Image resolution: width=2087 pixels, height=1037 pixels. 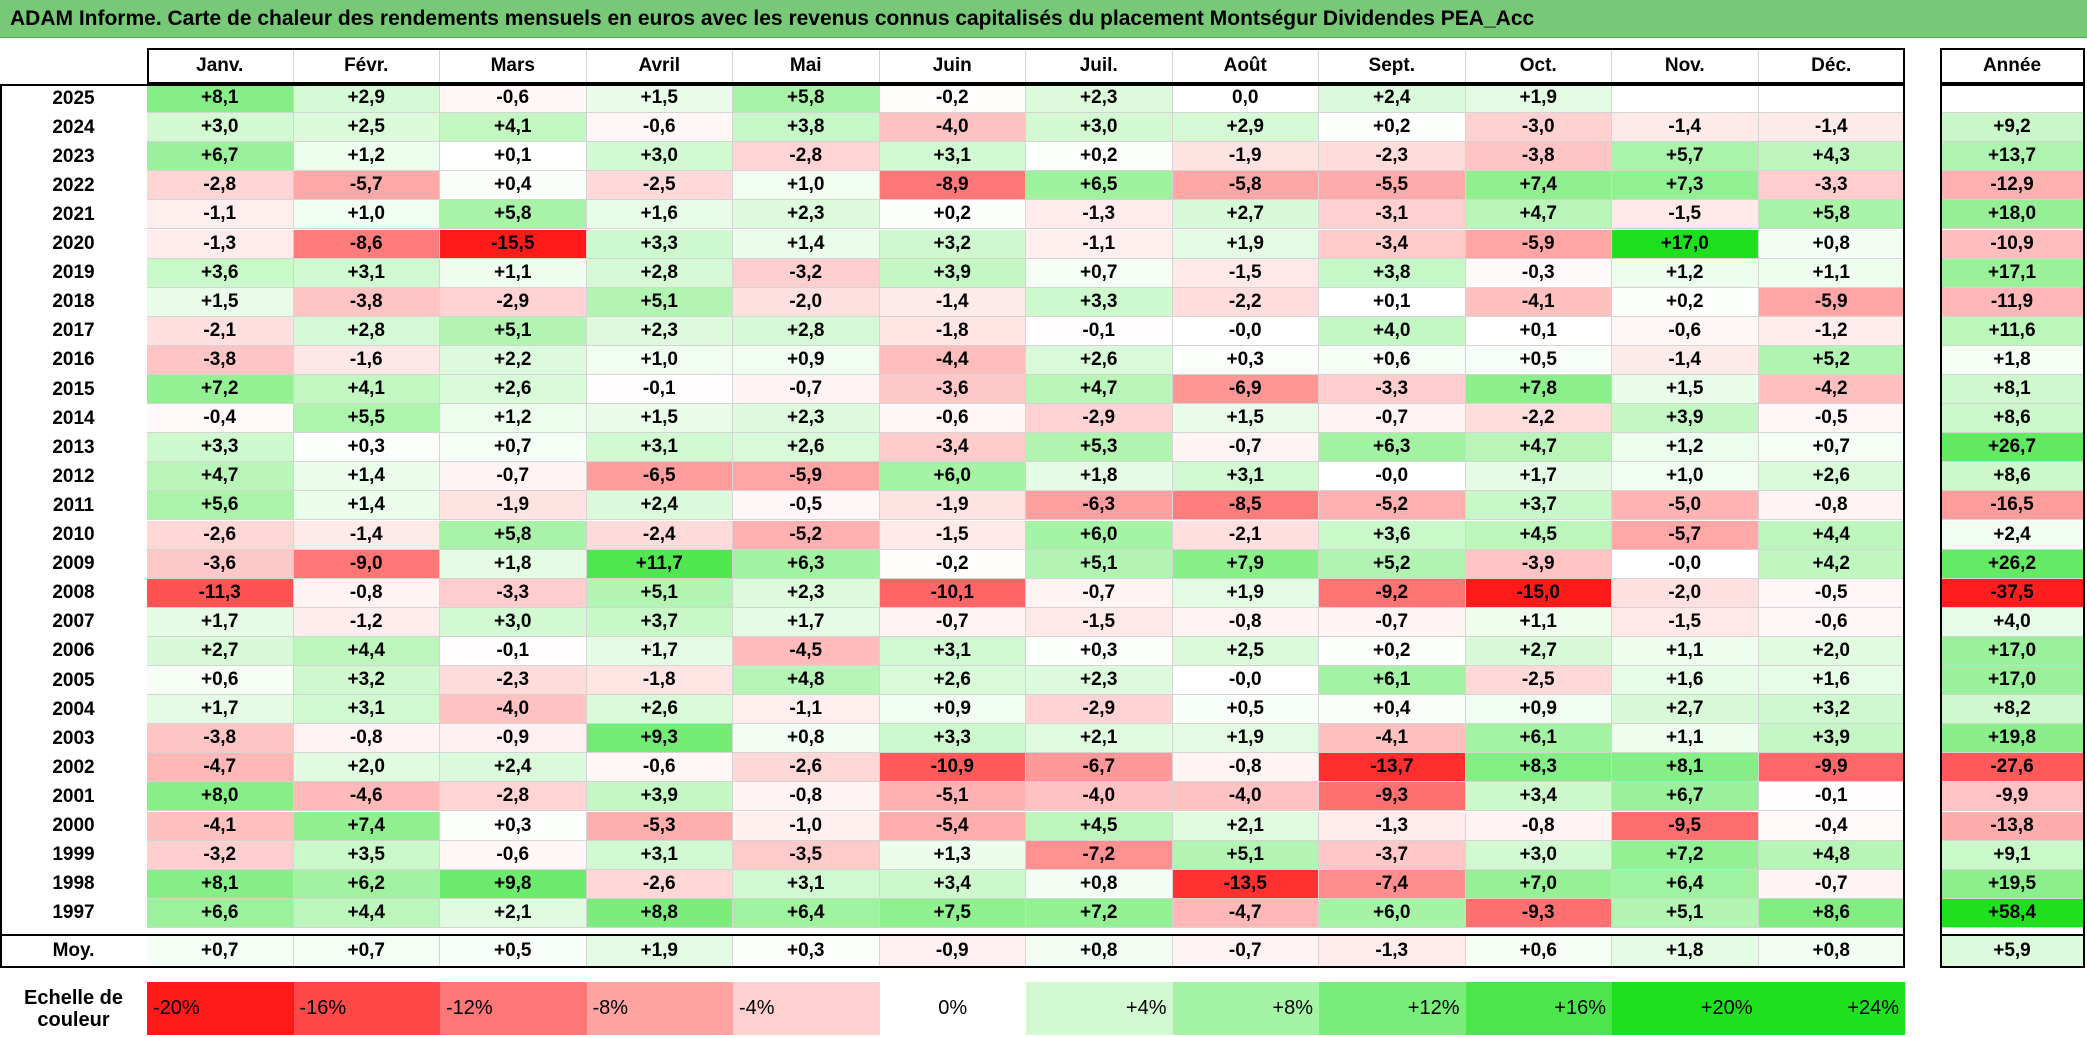 What do you see at coordinates (1538, 331) in the screenshot?
I see `heatmap-cell: +0,1` at bounding box center [1538, 331].